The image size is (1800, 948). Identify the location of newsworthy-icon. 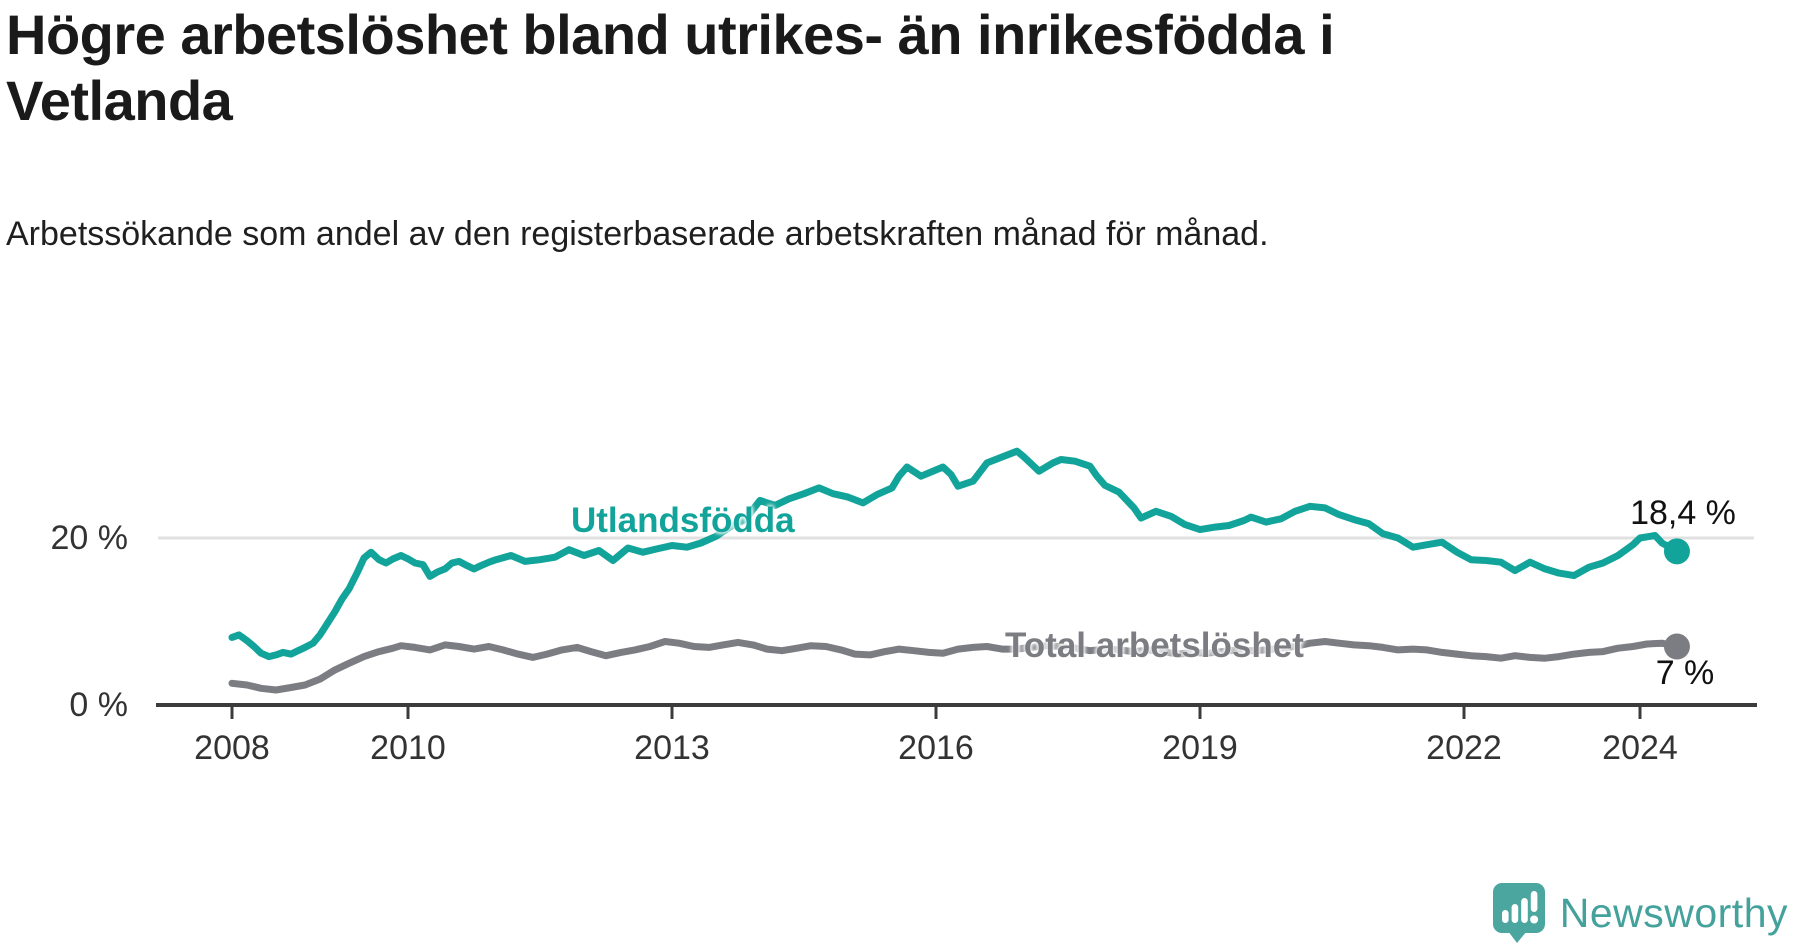
(1518, 913).